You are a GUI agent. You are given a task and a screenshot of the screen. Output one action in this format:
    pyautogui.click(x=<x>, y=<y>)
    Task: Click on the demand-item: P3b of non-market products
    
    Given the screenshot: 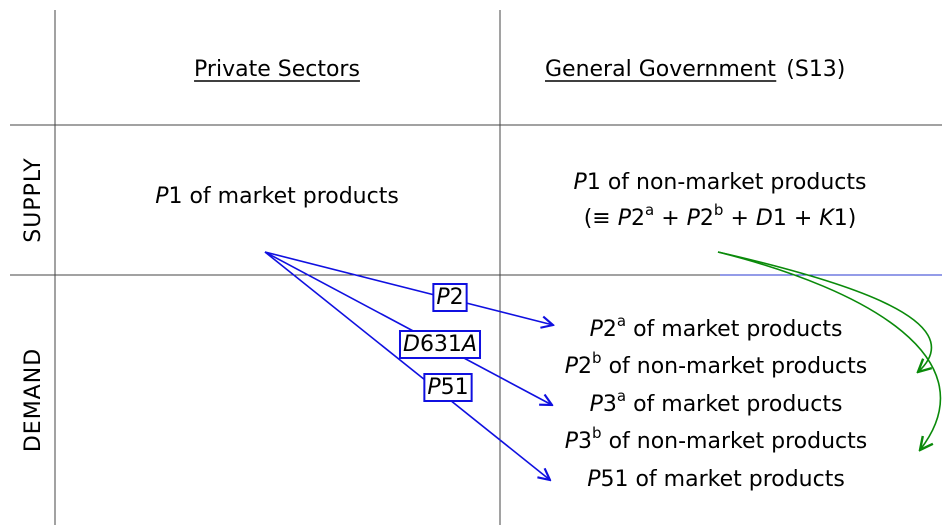 What is the action you would take?
    pyautogui.click(x=716, y=439)
    